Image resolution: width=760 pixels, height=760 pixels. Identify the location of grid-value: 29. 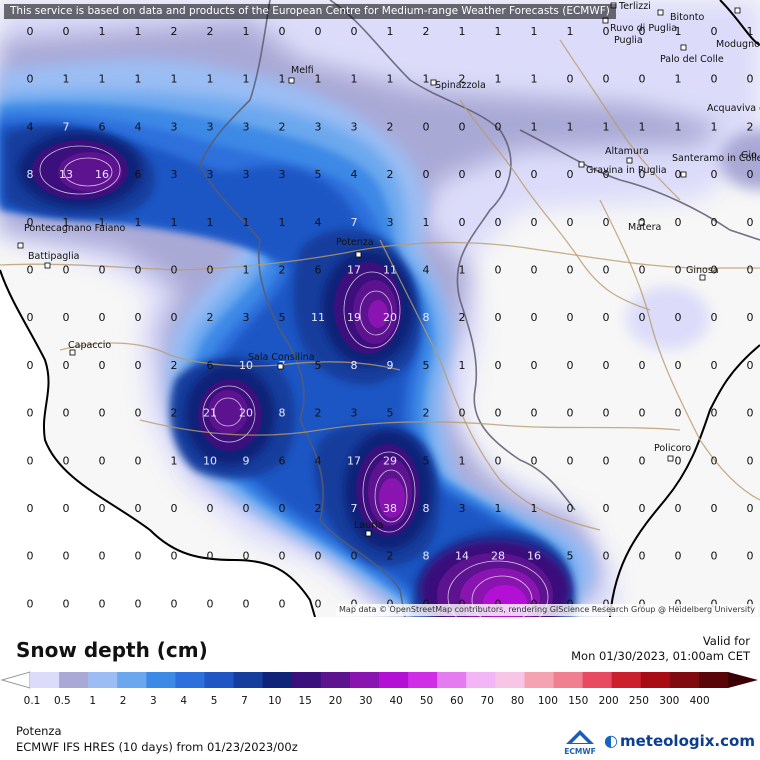
(390, 460).